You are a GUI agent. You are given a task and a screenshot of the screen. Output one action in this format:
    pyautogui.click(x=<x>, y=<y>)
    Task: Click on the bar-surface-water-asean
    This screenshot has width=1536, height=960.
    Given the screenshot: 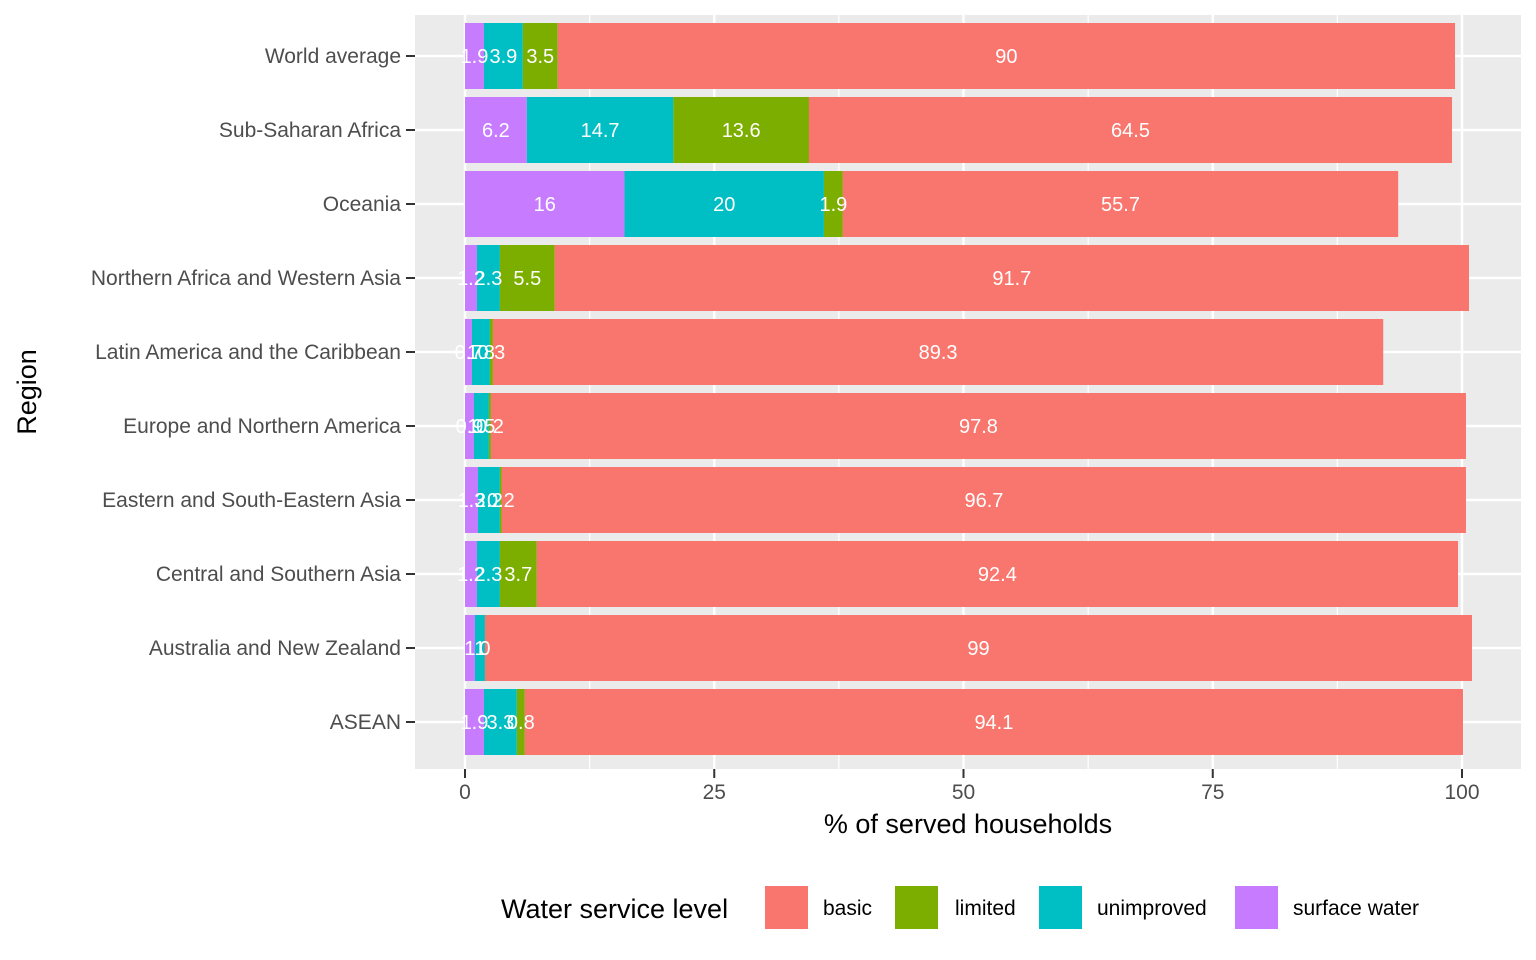 What is the action you would take?
    pyautogui.click(x=474, y=722)
    